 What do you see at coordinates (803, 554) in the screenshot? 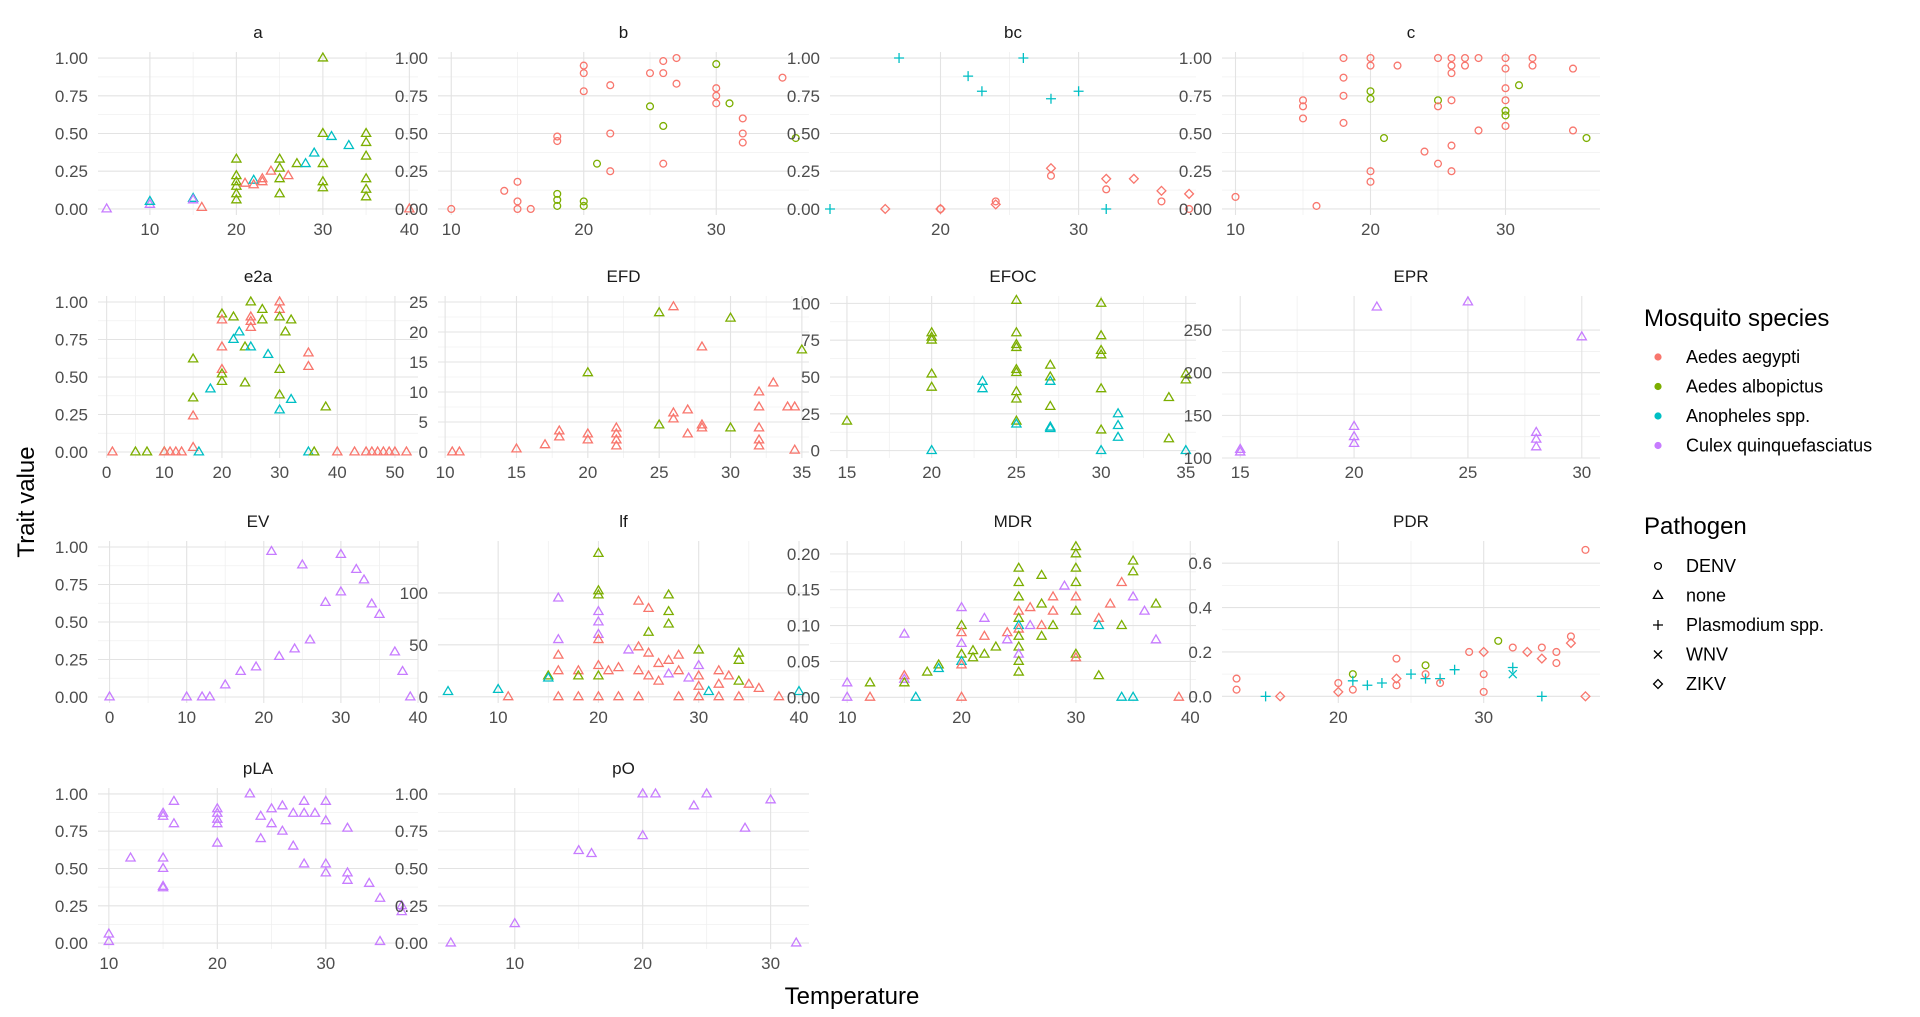
I see `y-tick-label: 0.20` at bounding box center [803, 554].